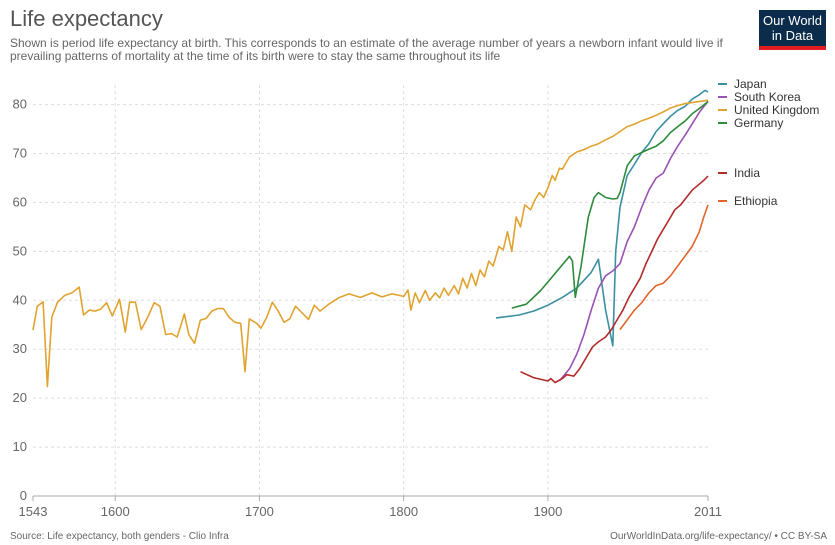  I want to click on series-line-germany, so click(610, 204).